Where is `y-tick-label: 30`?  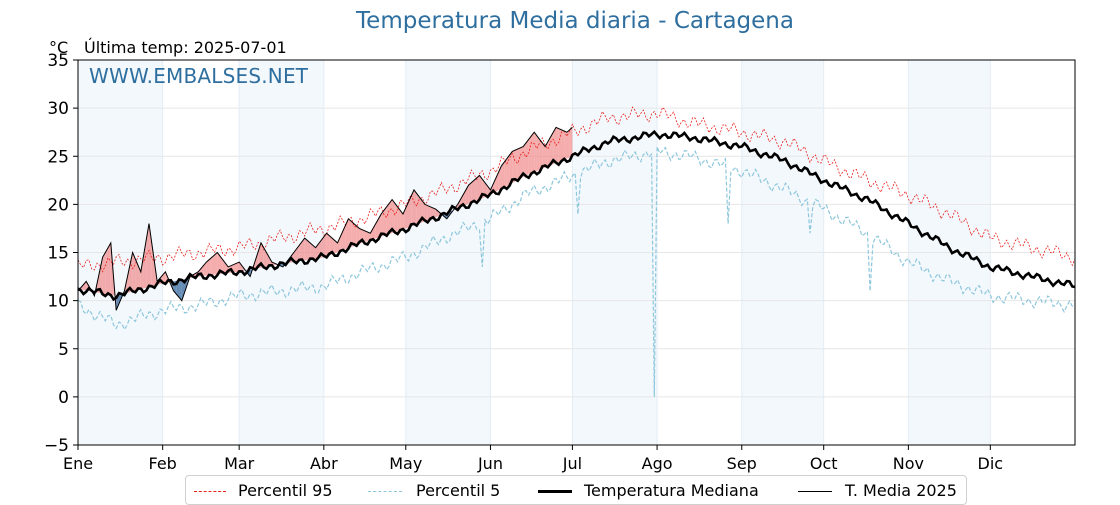 y-tick-label: 30 is located at coordinates (58, 109).